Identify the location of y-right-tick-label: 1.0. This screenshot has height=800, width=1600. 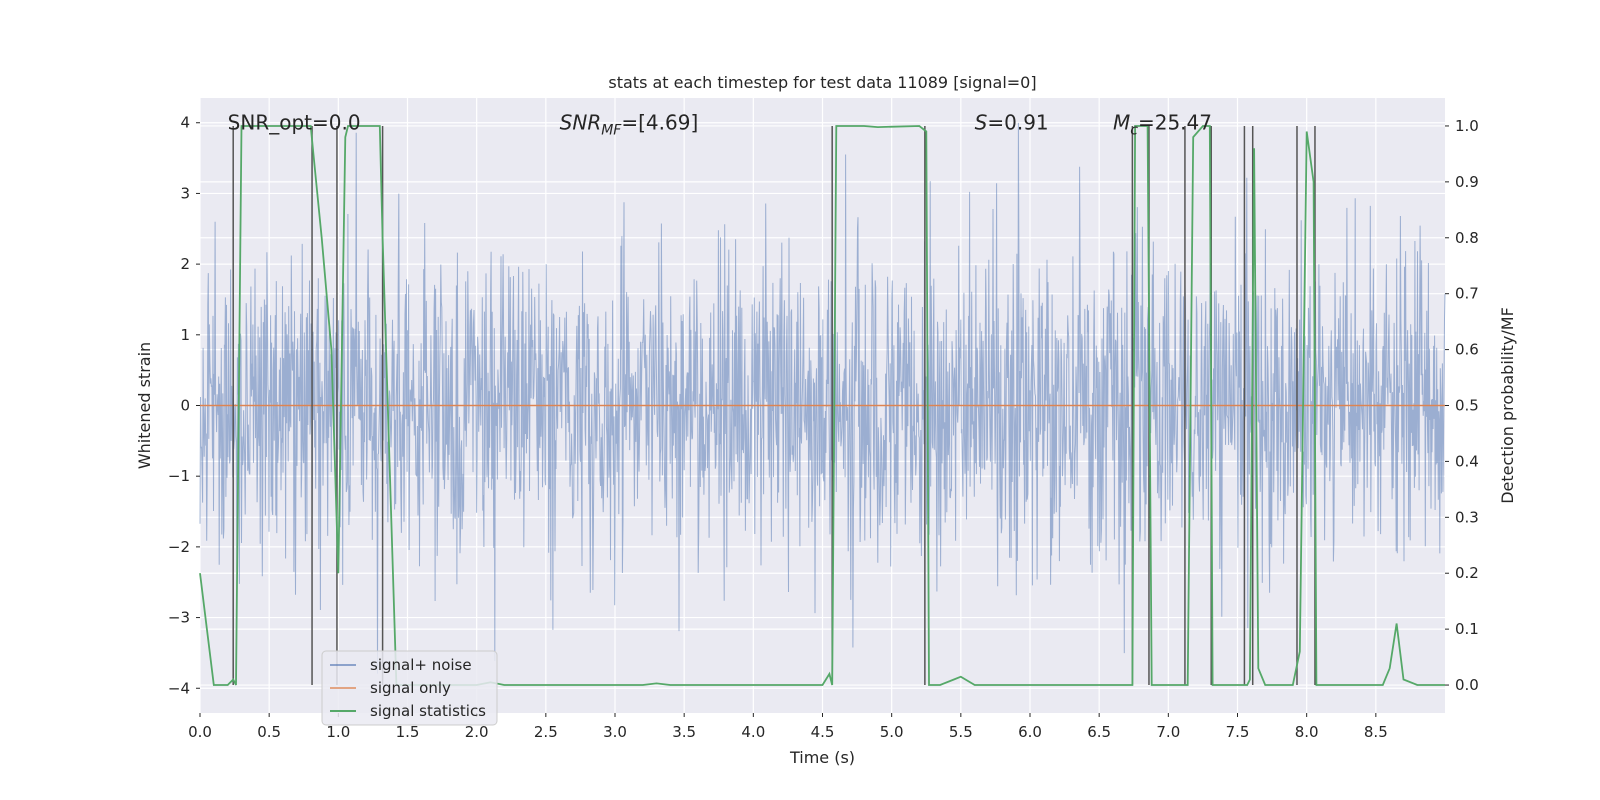
(1467, 126).